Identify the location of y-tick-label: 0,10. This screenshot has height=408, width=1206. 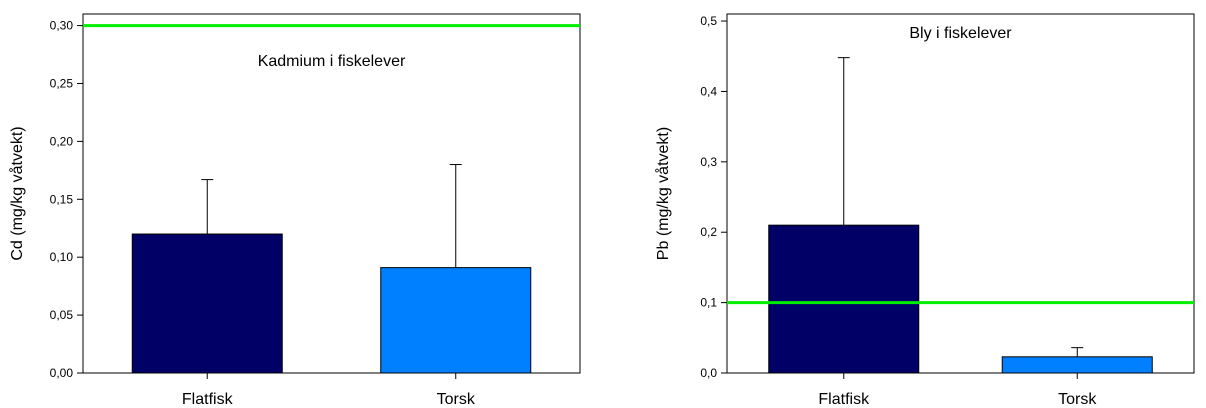
(62, 257).